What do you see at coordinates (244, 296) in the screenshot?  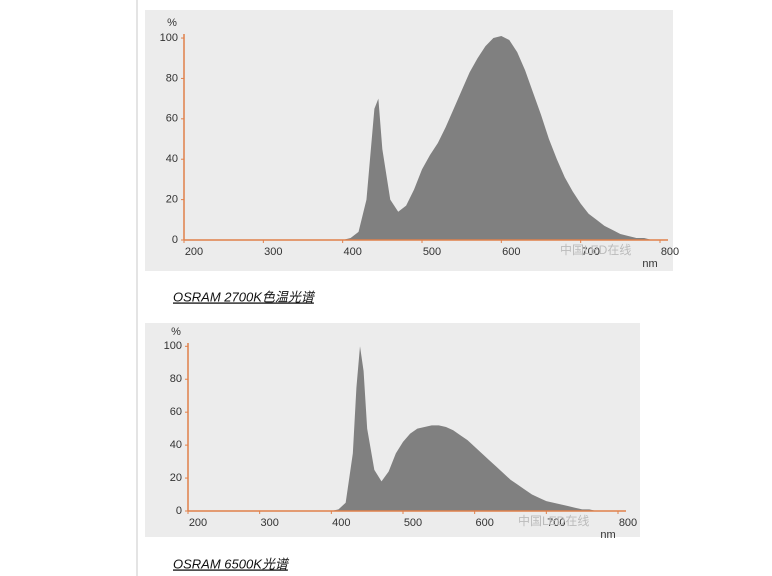 I see `caption: OSRAM 2700K色温光谱` at bounding box center [244, 296].